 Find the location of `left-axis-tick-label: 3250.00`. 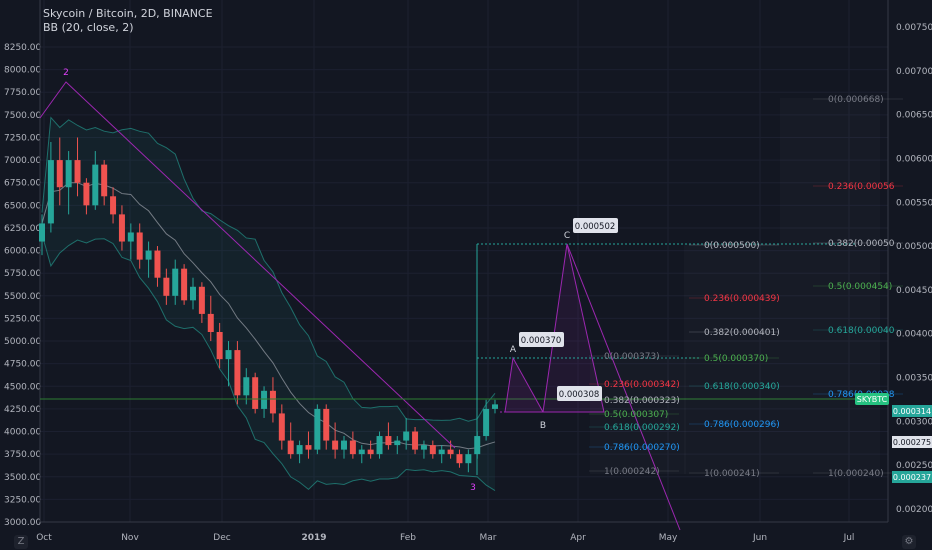

left-axis-tick-label: 3250.00 is located at coordinates (22, 500).